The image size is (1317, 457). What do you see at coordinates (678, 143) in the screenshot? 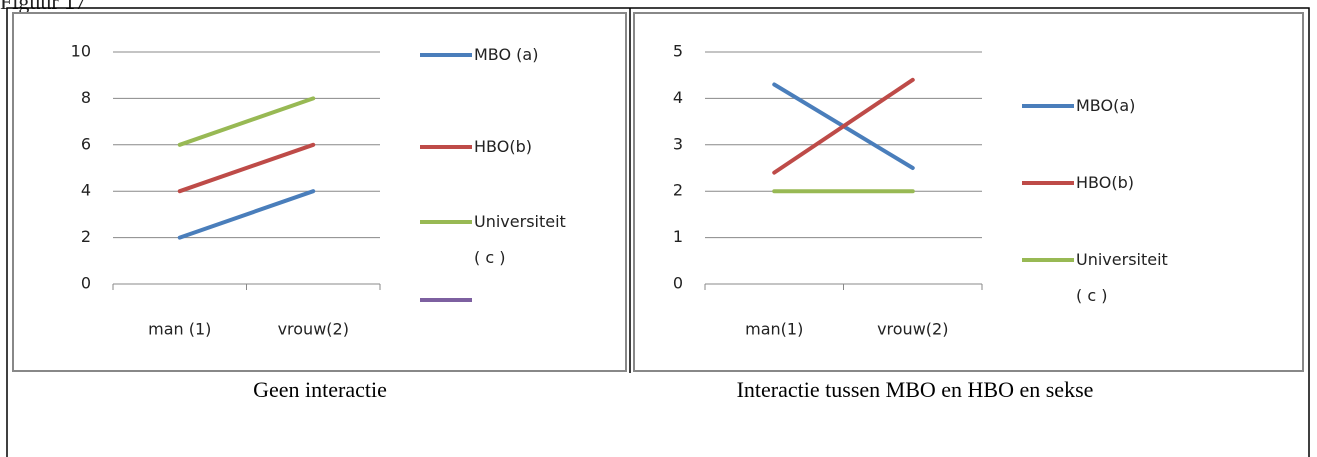
I see `y-tick-label: 3` at bounding box center [678, 143].